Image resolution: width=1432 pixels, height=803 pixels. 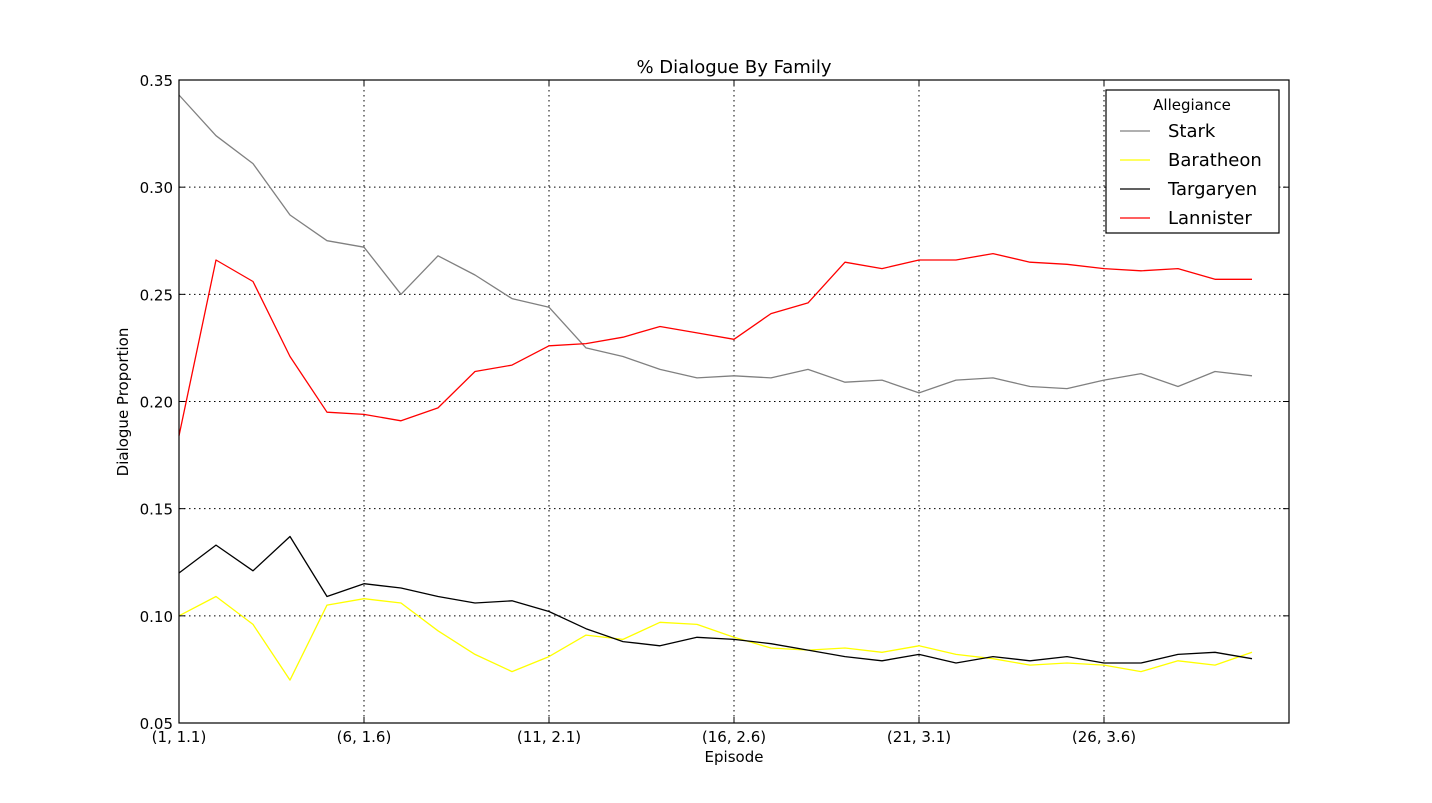 I want to click on series-line-baratheon, so click(x=715, y=638).